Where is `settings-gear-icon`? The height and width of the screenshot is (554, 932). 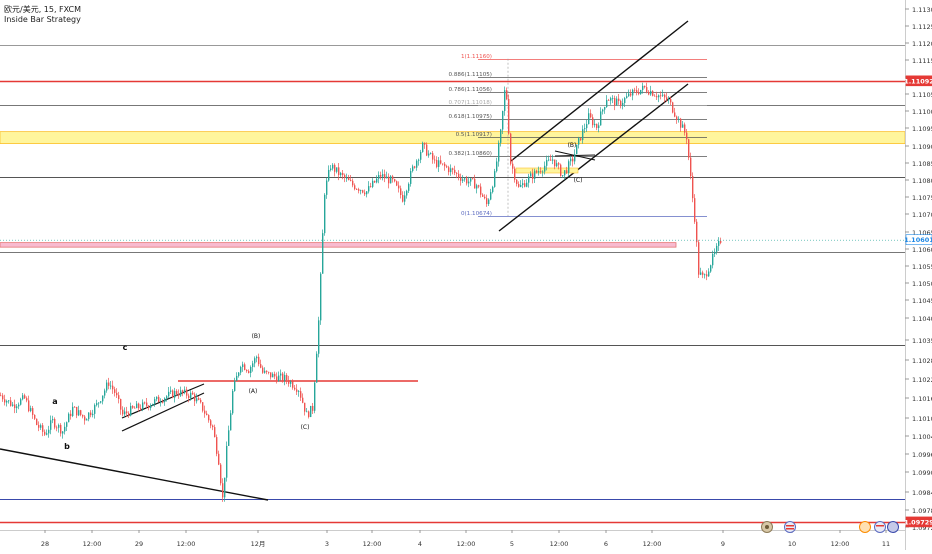 settings-gear-icon is located at coordinates (767, 527).